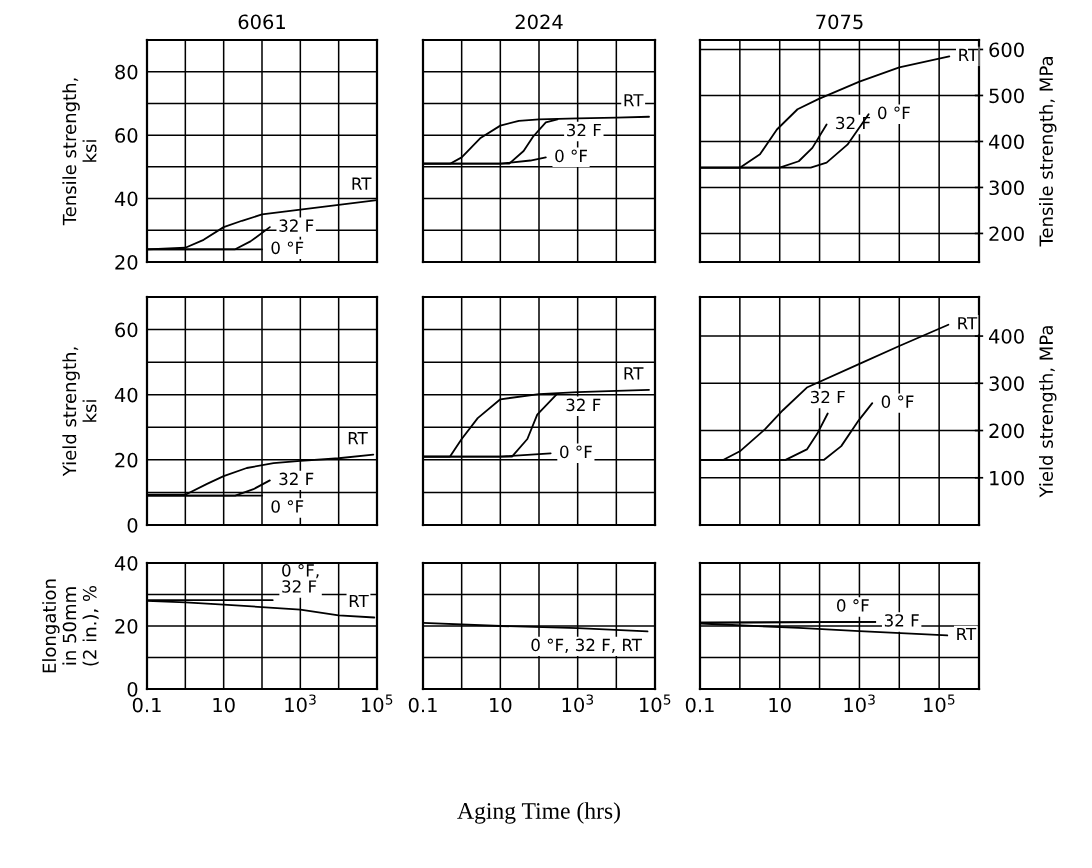  What do you see at coordinates (1006, 50) in the screenshot?
I see `y2-tick-label: 600` at bounding box center [1006, 50].